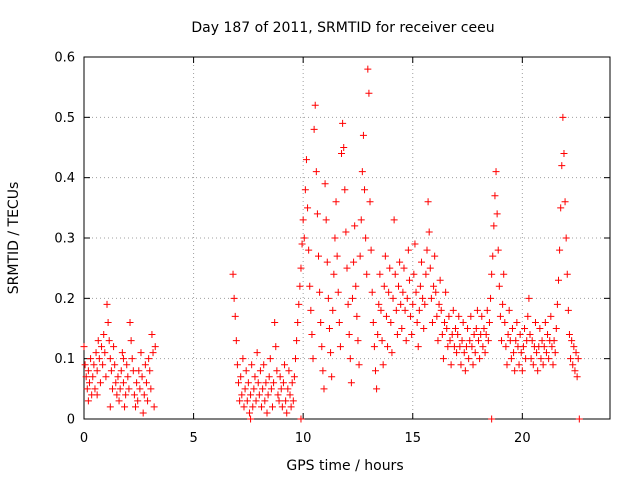 The height and width of the screenshot is (480, 640). What do you see at coordinates (64, 359) in the screenshot?
I see `y-tick-label: 0.1` at bounding box center [64, 359].